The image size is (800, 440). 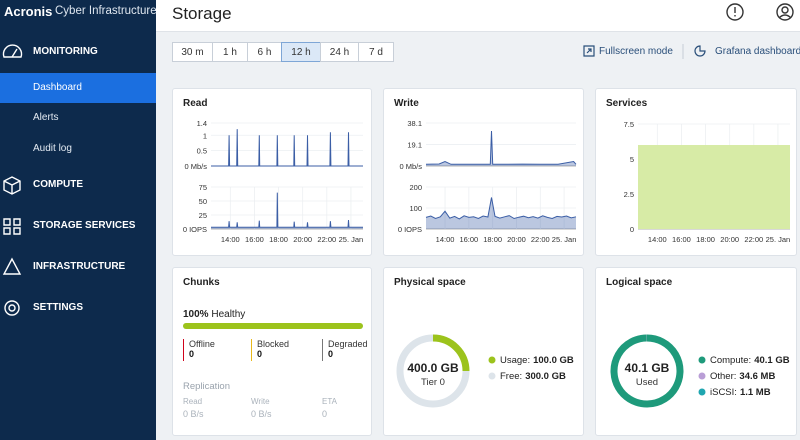 I want to click on y-tick-label: 1, so click(x=205, y=135).